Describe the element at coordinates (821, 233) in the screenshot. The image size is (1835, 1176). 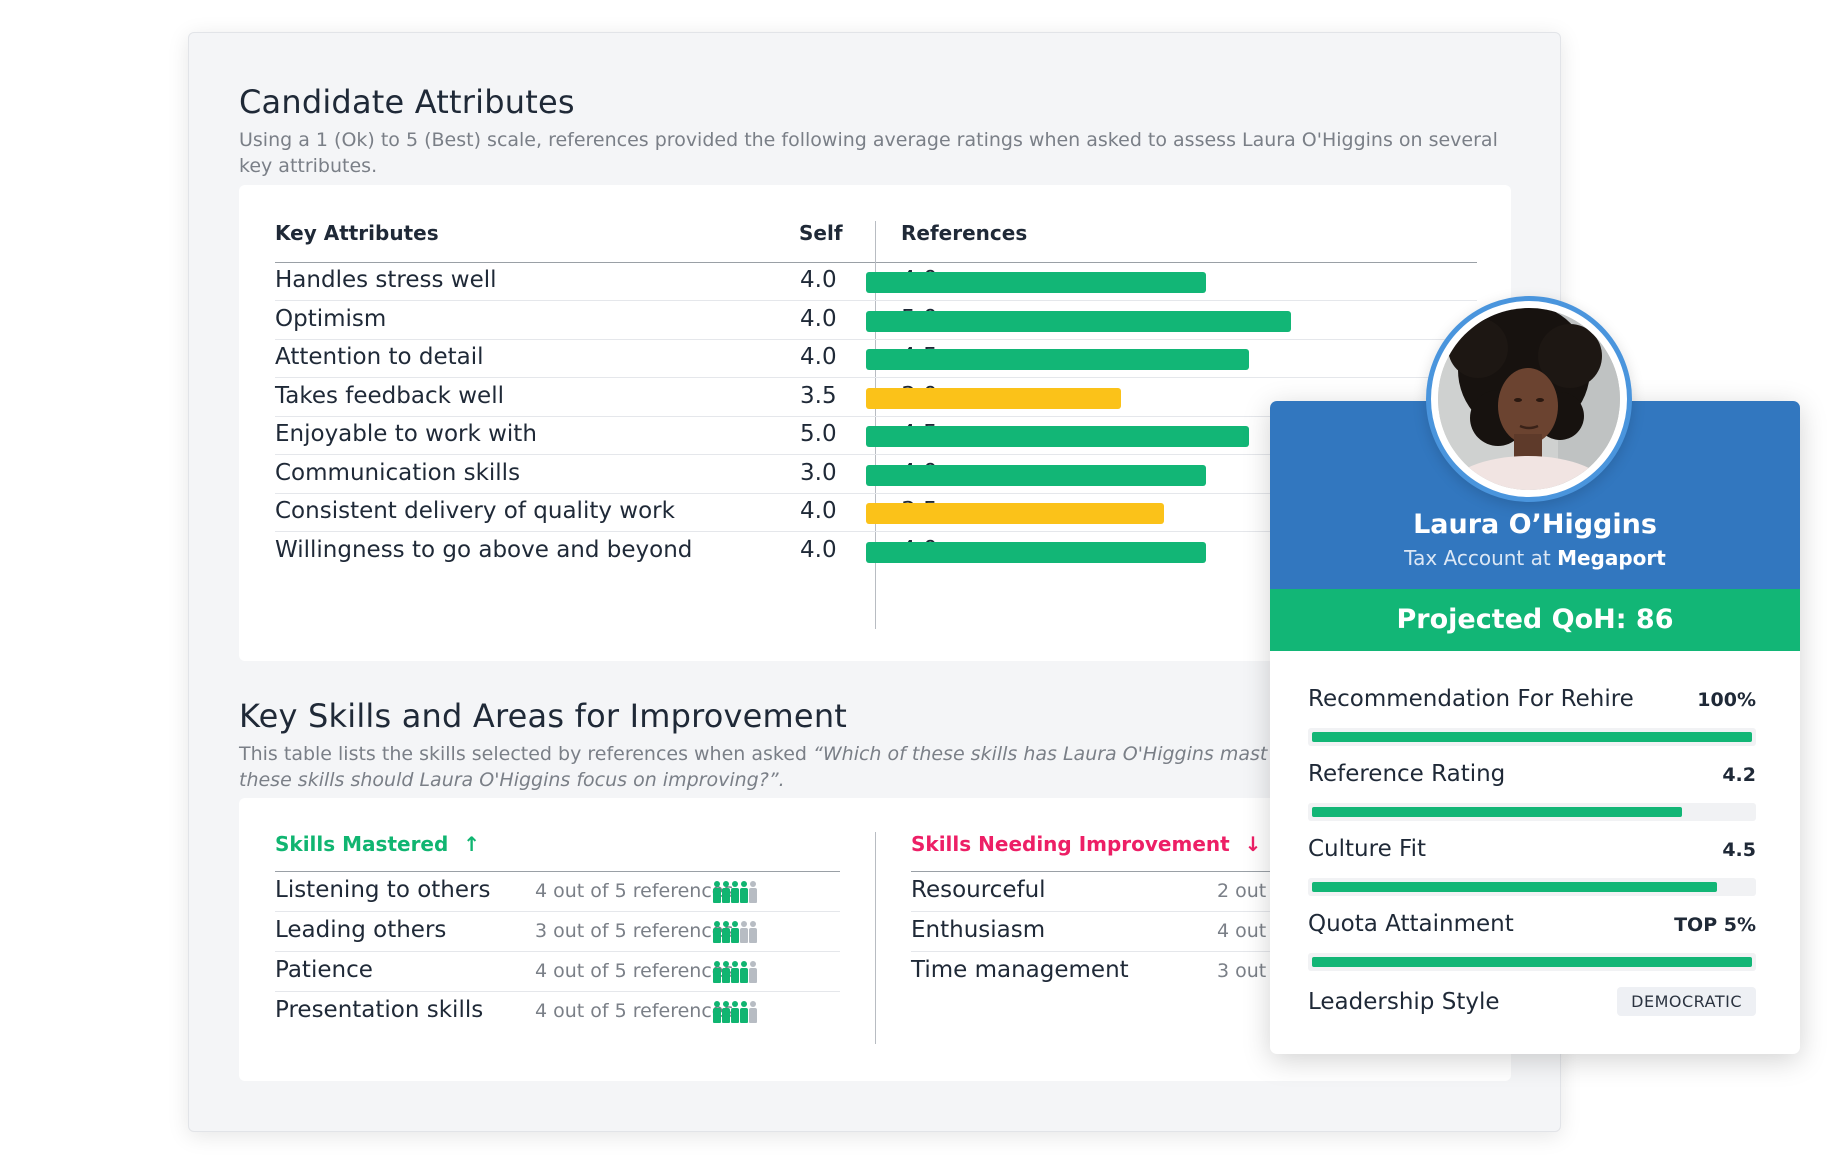
I see `header-self: Self` at that location.